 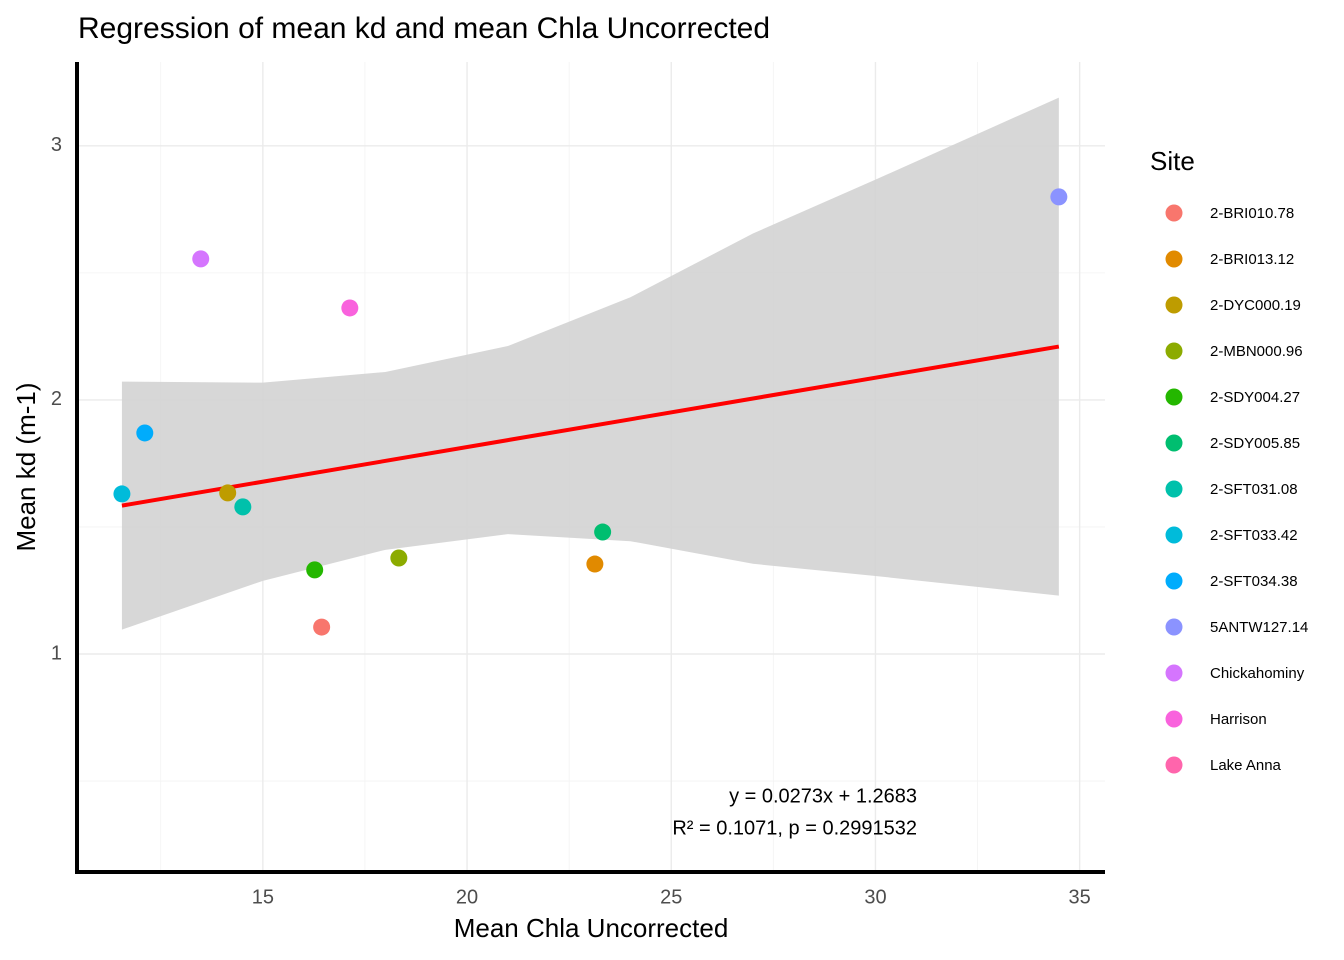 What do you see at coordinates (1257, 673) in the screenshot?
I see `legend-label: Chickahominy` at bounding box center [1257, 673].